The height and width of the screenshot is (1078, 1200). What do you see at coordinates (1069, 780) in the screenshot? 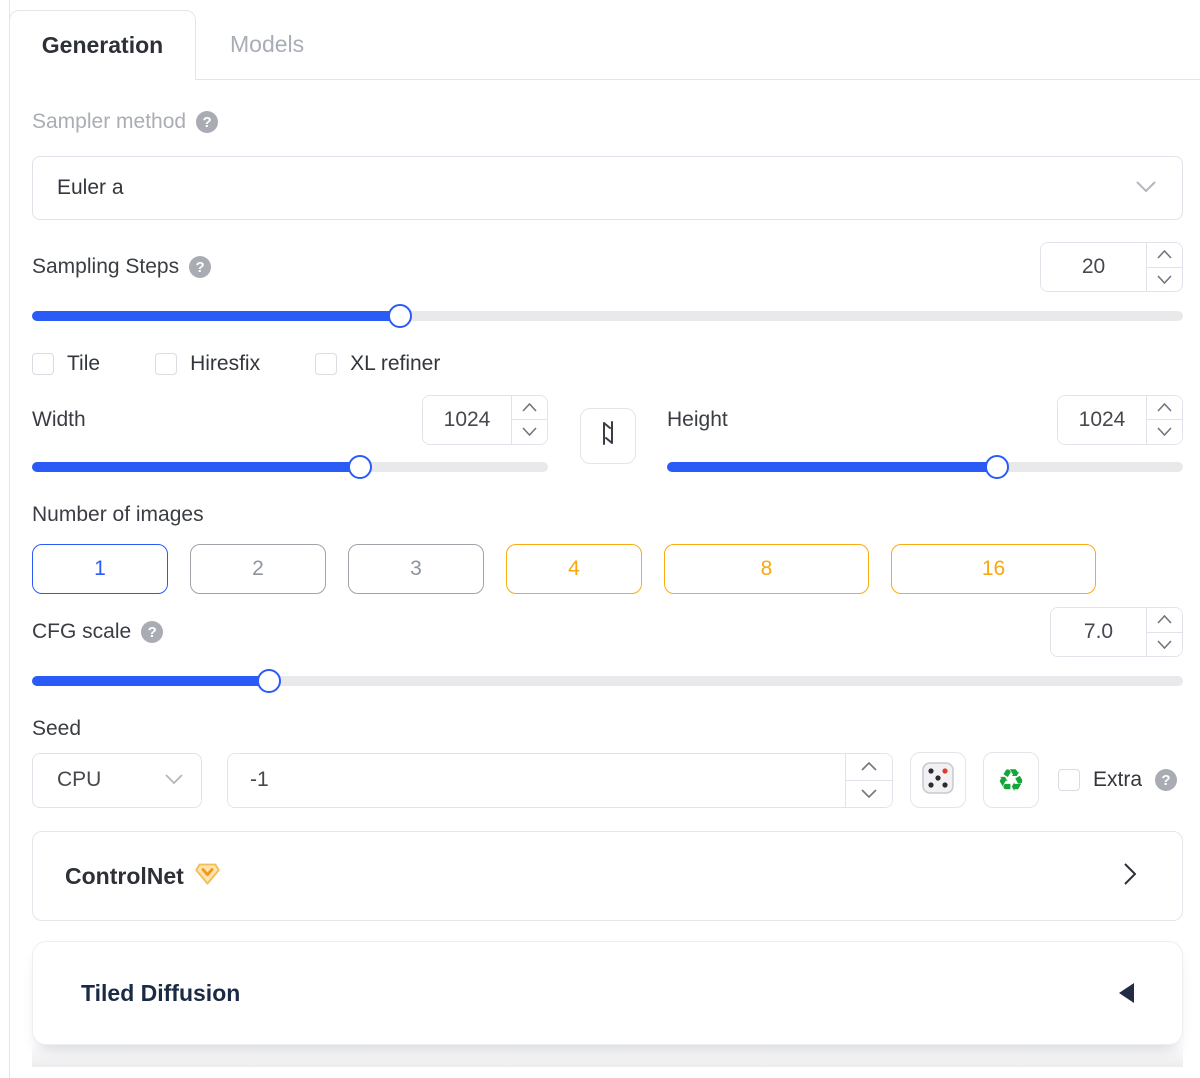
I see `extra-checkbox-icon` at bounding box center [1069, 780].